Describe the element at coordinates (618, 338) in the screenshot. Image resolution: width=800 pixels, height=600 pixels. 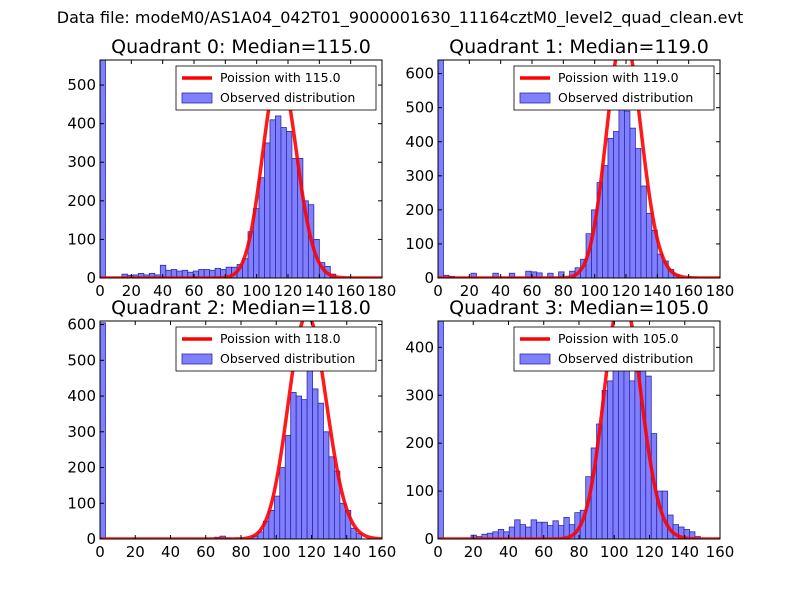
I see `legend-label-poisson: Poission with 105.0` at that location.